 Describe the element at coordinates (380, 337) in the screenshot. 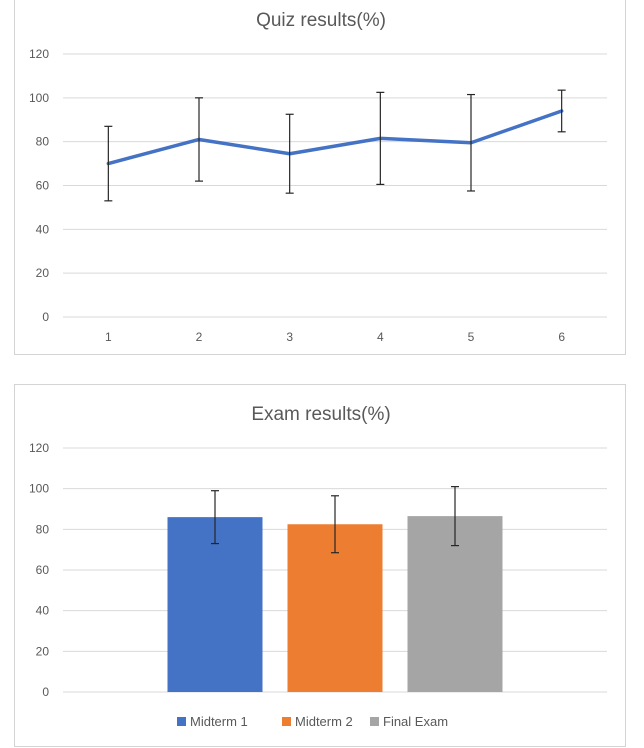

I see `x-tick-label: 4` at that location.